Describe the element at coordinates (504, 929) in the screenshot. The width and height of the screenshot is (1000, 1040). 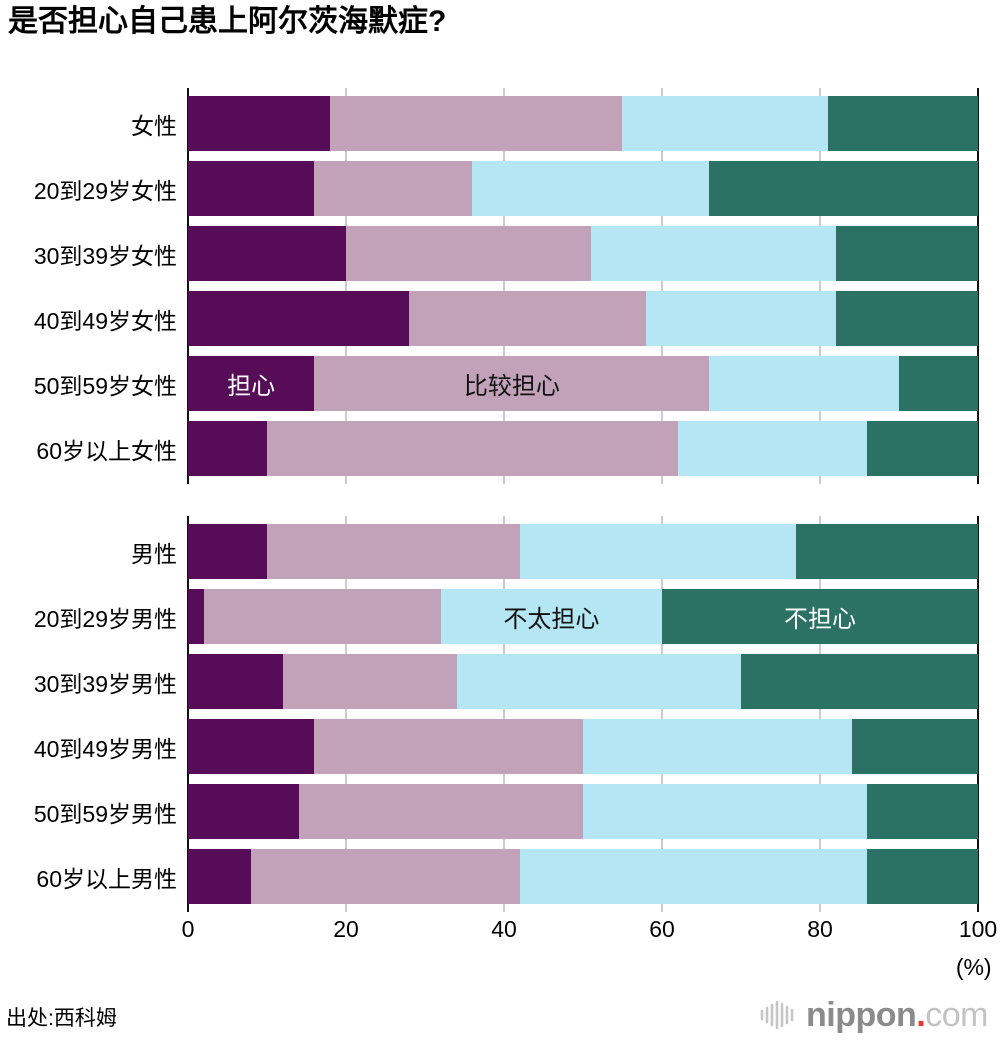
I see `x-tick-label: 40` at that location.